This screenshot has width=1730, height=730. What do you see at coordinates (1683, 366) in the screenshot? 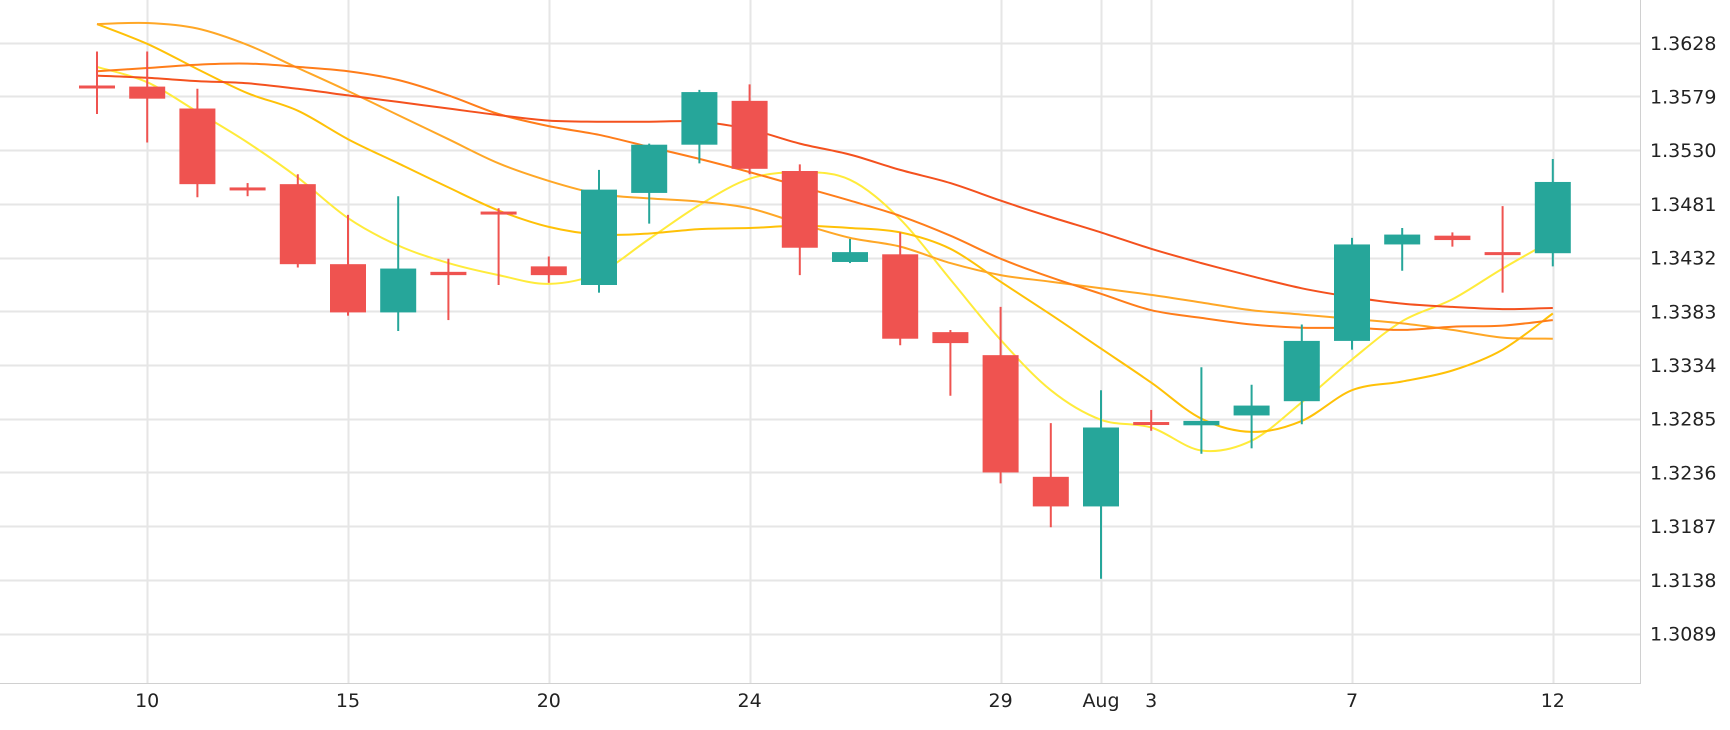
I see `y-tick-label: 1.3334` at bounding box center [1683, 366].